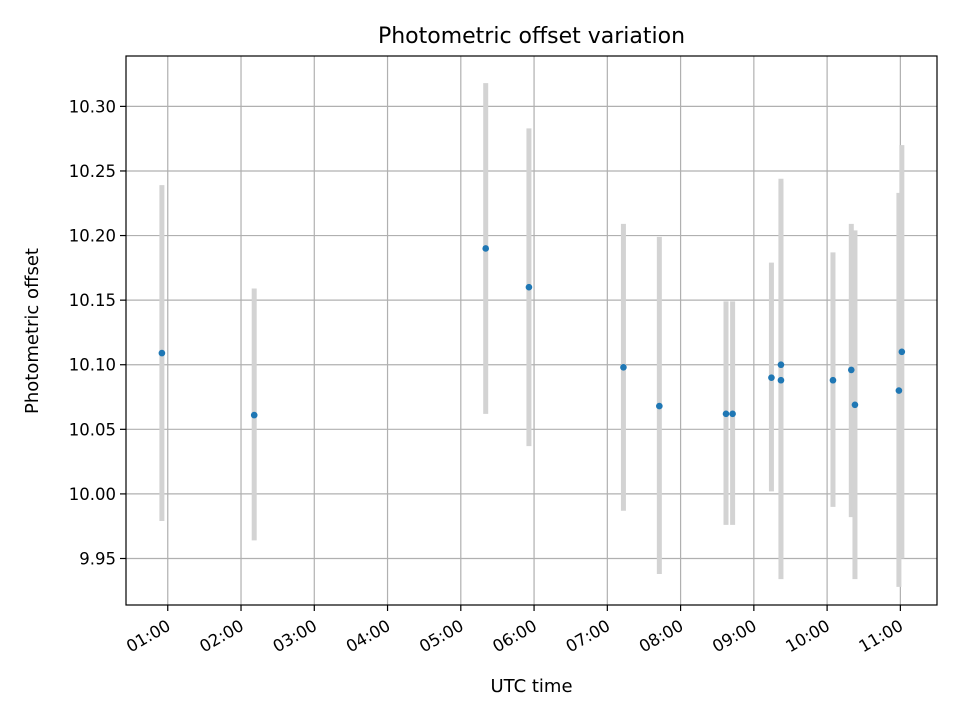 This screenshot has width=960, height=720. Describe the element at coordinates (92, 365) in the screenshot. I see `y-tick-label: 10.10` at that location.